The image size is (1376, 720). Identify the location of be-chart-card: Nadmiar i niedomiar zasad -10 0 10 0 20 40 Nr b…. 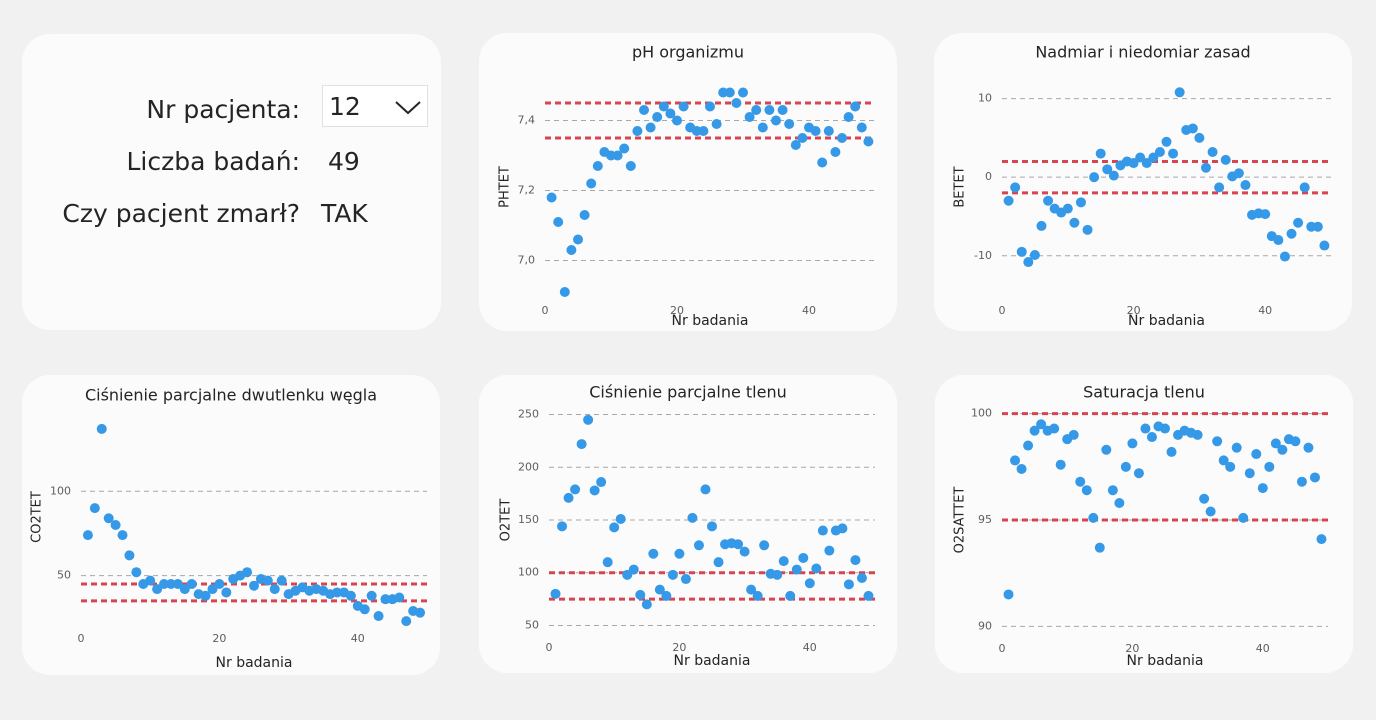
(1143, 182).